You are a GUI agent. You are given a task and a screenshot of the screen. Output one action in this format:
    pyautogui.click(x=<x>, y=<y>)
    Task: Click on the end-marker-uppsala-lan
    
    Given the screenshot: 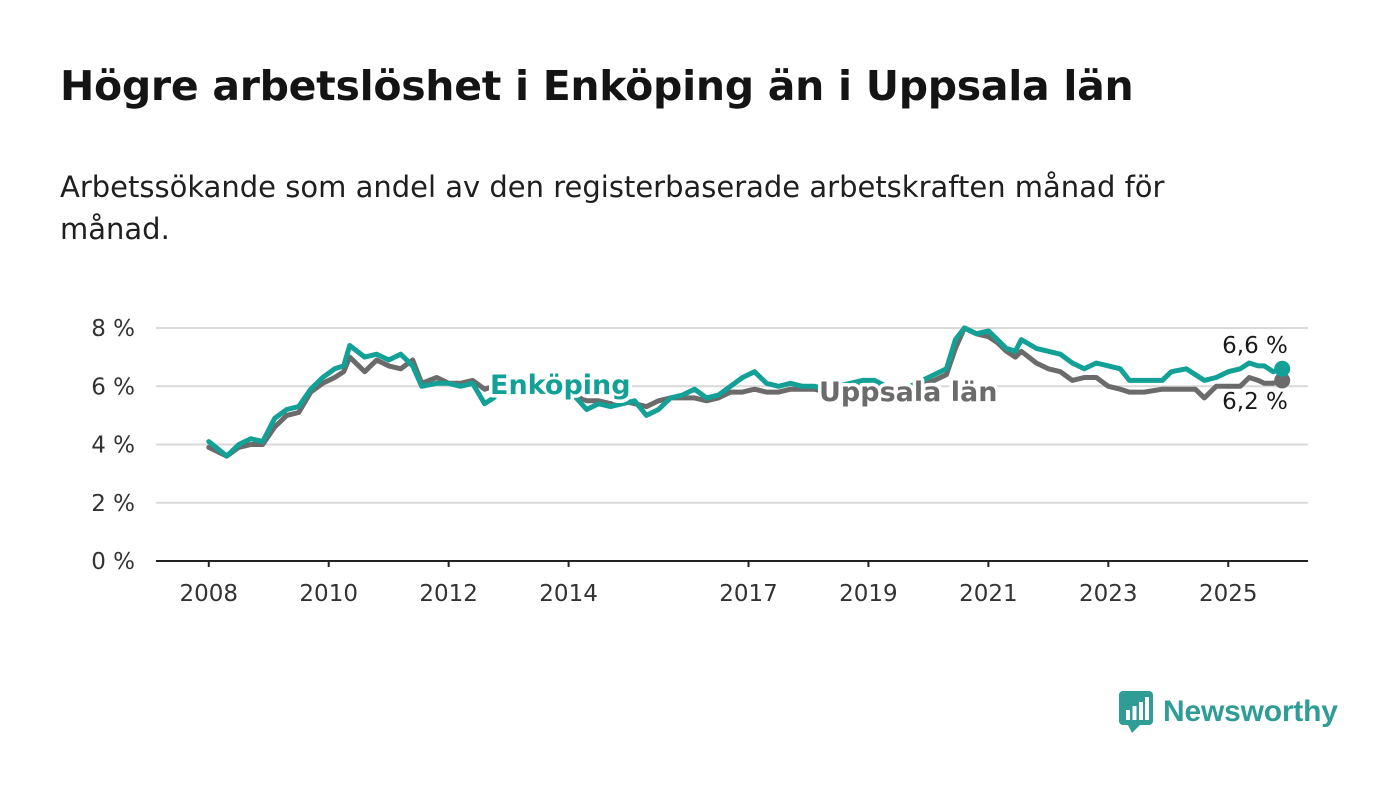 What is the action you would take?
    pyautogui.click(x=1282, y=380)
    